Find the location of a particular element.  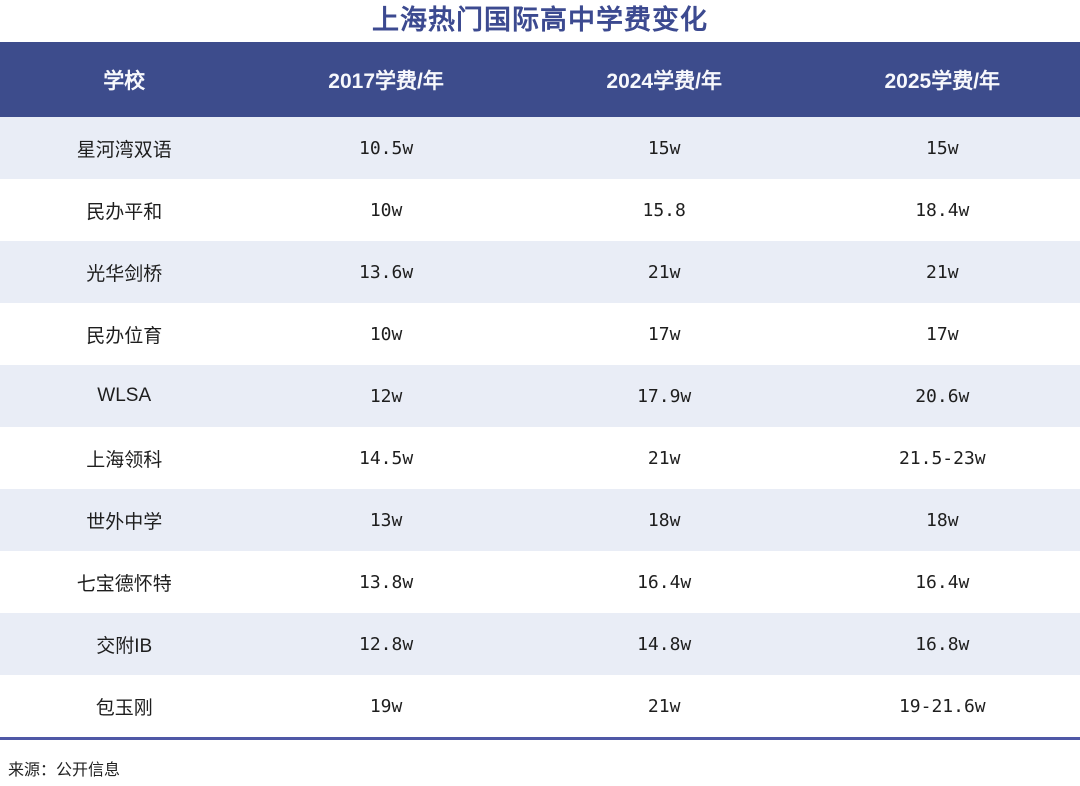

column-header-school: 学校 is located at coordinates (124, 79).